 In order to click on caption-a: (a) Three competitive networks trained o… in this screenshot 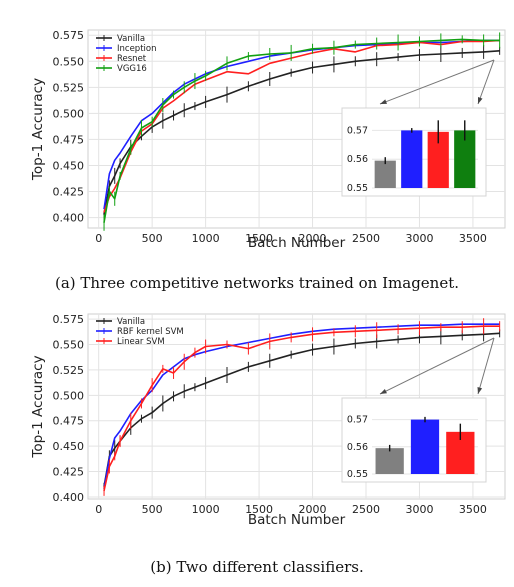, I will do `click(257, 283)`.